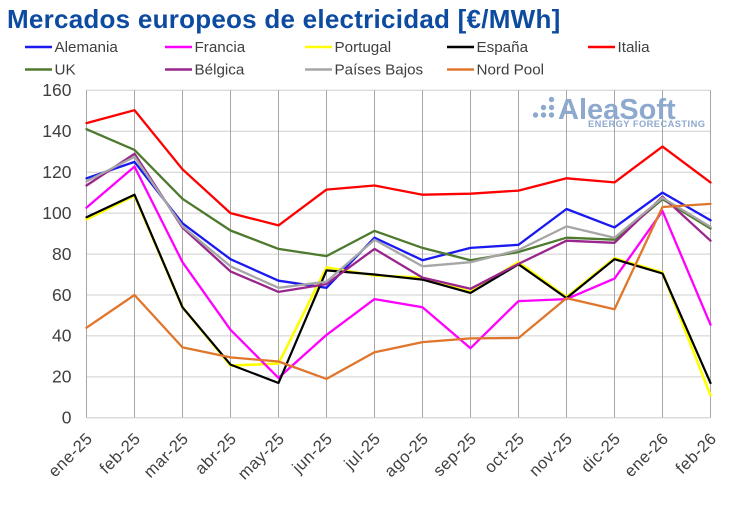 The width and height of the screenshot is (730, 506). I want to click on svg-text: 100, so click(56, 213).